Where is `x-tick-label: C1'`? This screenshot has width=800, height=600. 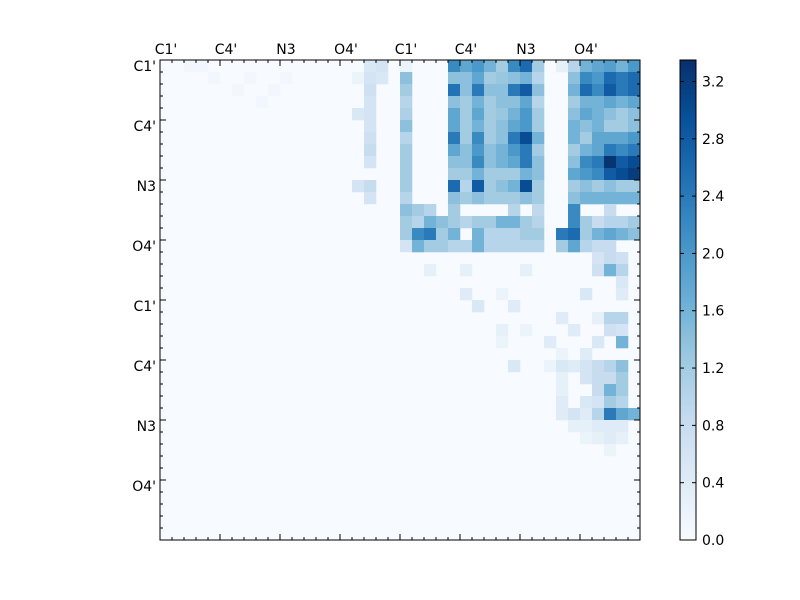 x-tick-label: C1' is located at coordinates (406, 50).